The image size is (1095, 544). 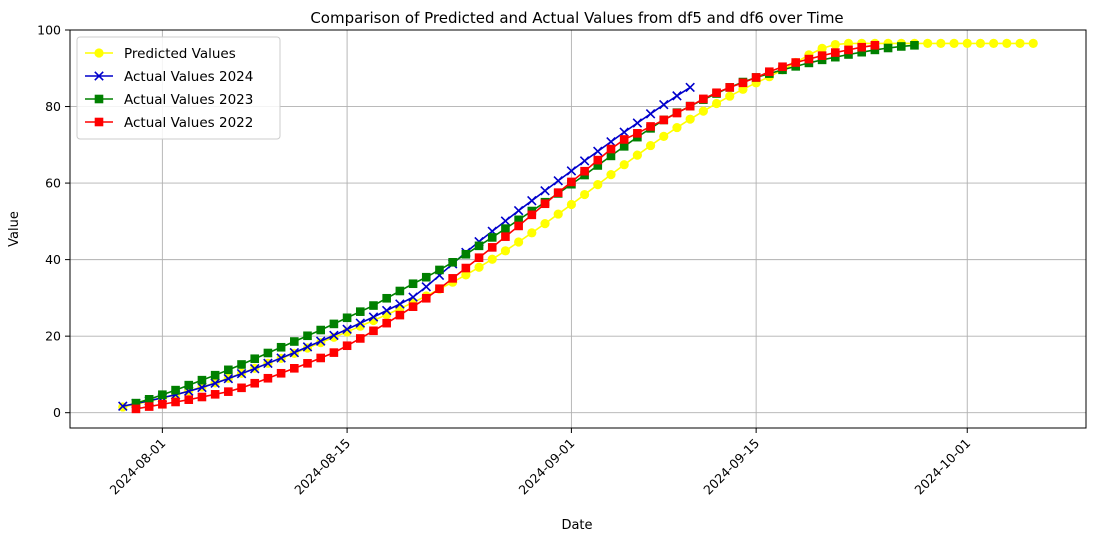 I want to click on legend-entry: Actual Values 2022, so click(x=169, y=123).